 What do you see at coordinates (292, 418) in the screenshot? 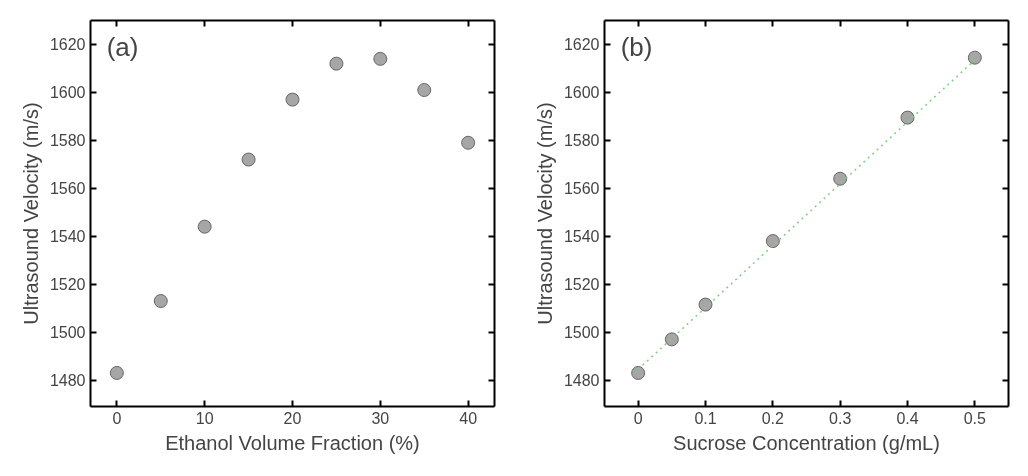
I see `x-tick-label: 20` at bounding box center [292, 418].